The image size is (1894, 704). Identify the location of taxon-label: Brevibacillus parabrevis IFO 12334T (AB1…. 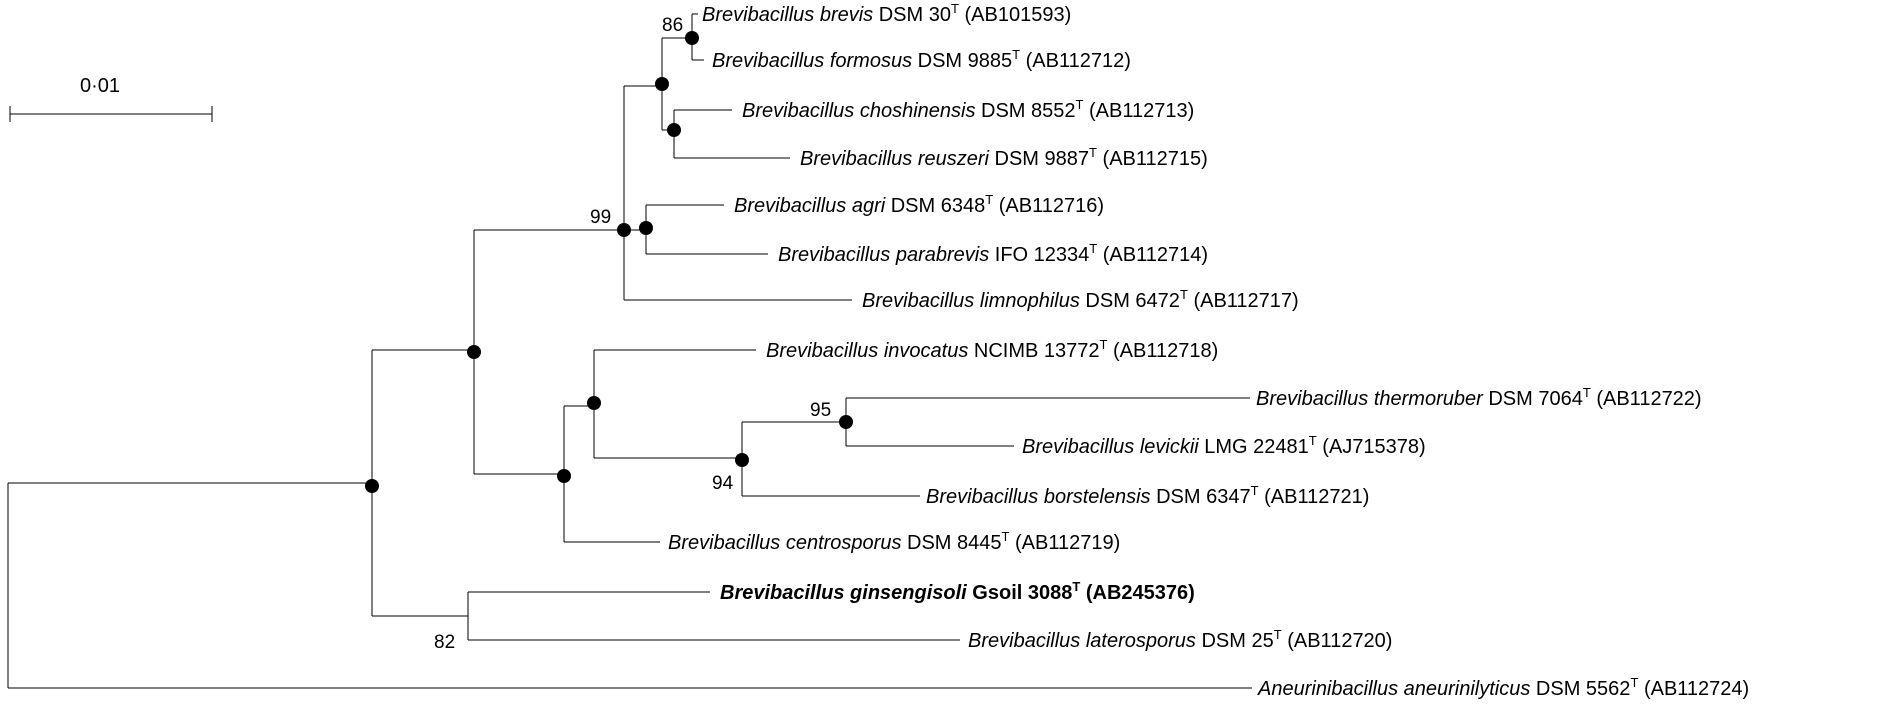
(993, 253).